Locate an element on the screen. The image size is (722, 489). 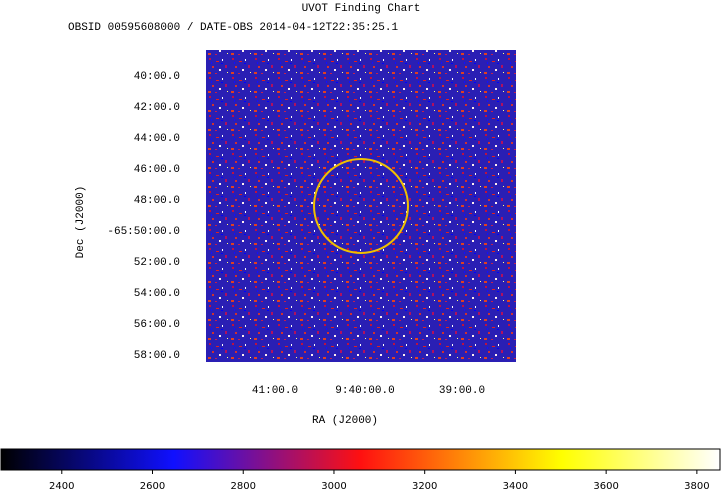
colorbar-tick-label: 3600 is located at coordinates (605, 485).